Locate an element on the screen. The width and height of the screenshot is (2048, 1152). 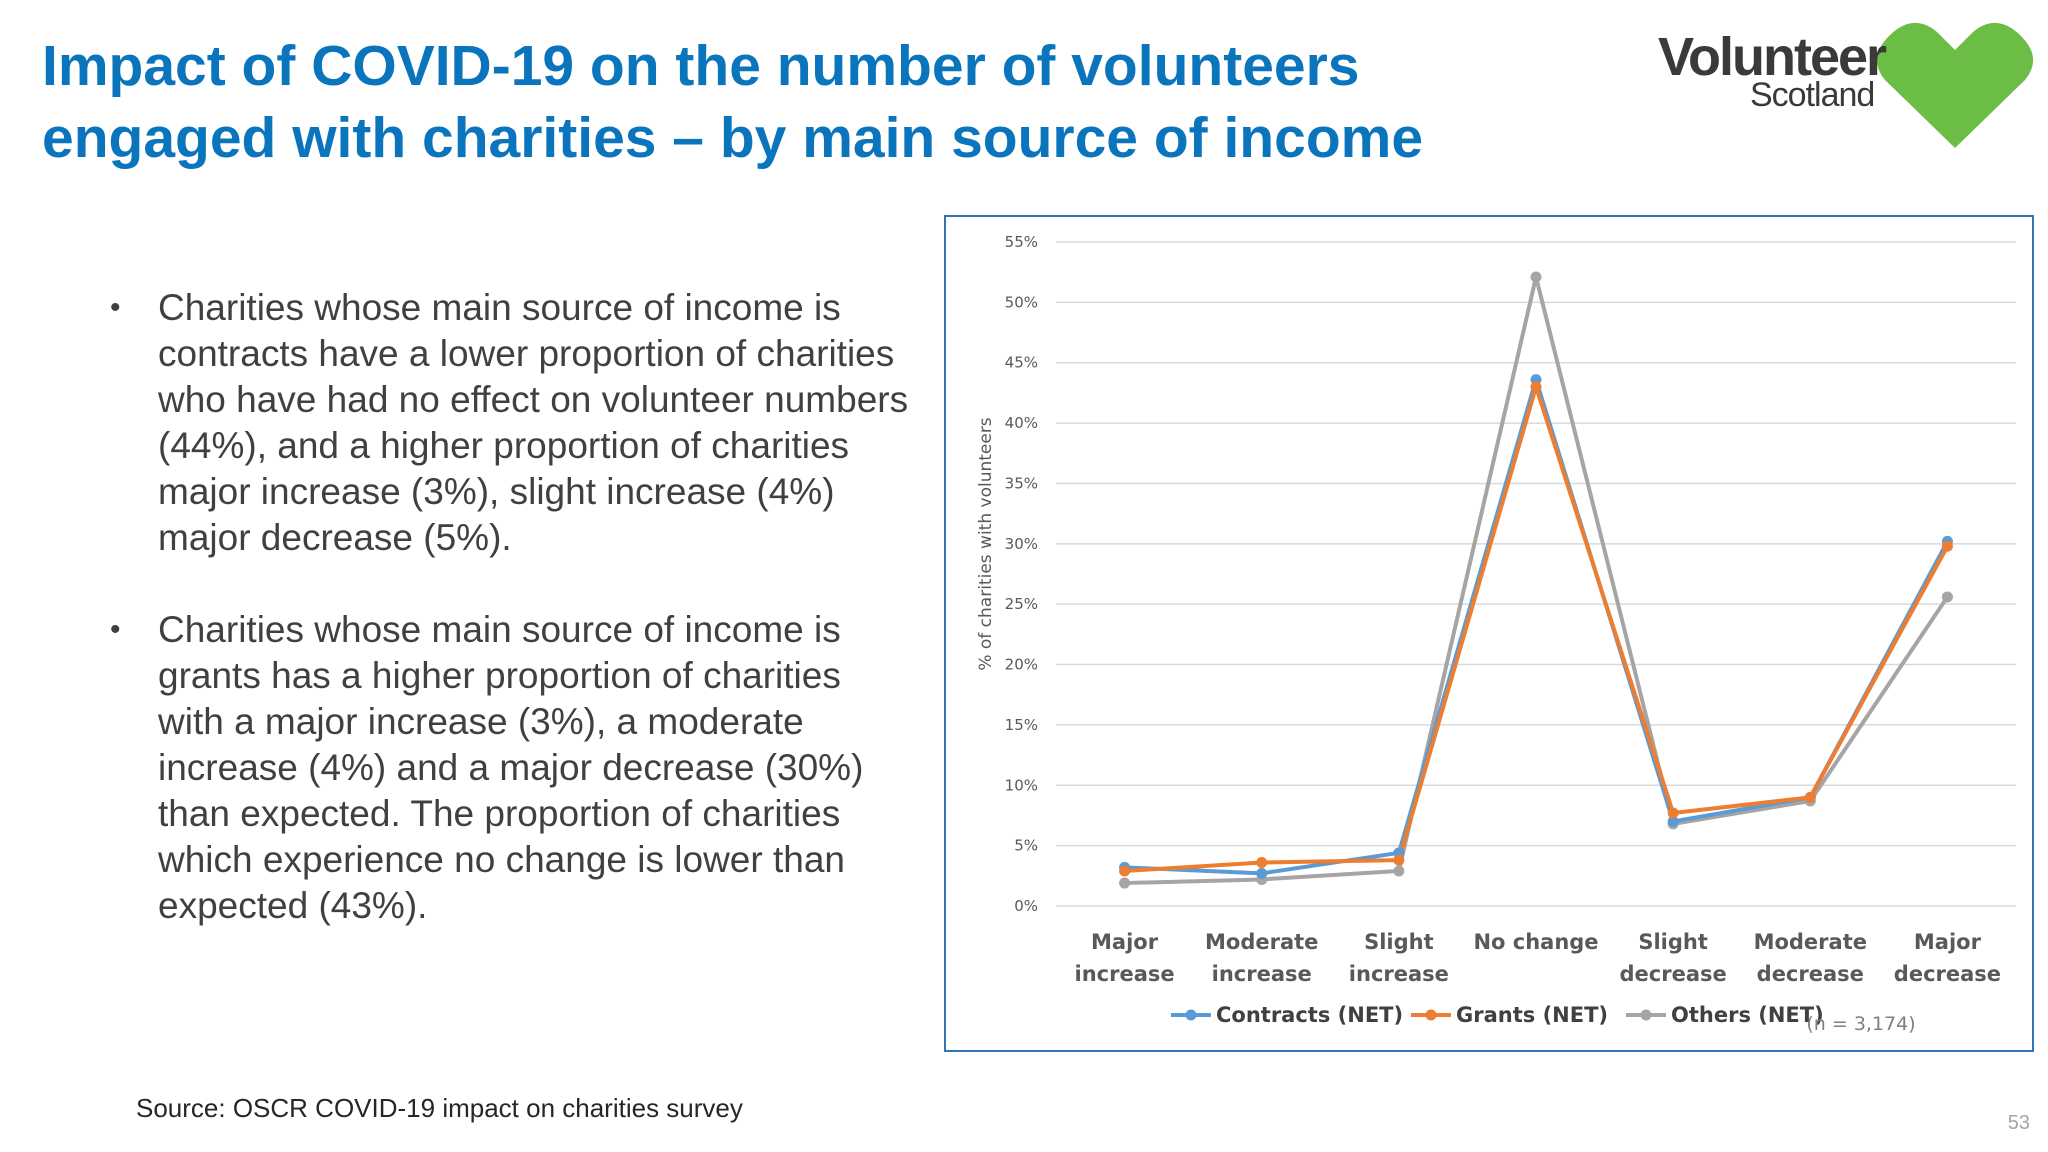
y-tick-label: 10% is located at coordinates (1021, 785).